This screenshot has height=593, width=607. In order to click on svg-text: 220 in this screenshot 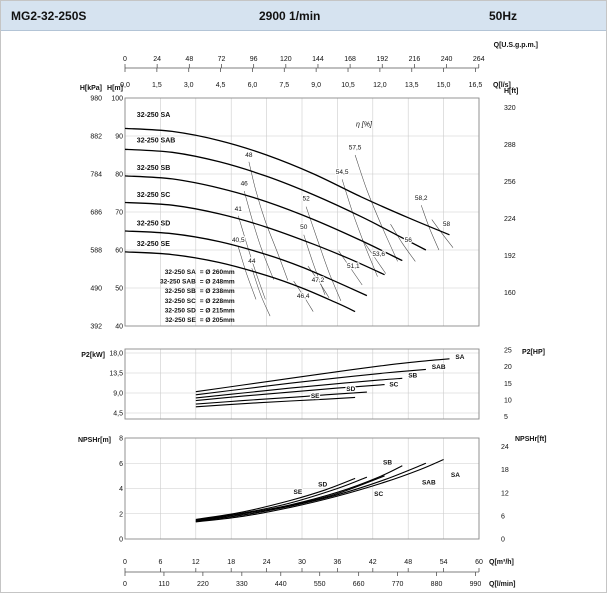, I will do `click(203, 584)`.